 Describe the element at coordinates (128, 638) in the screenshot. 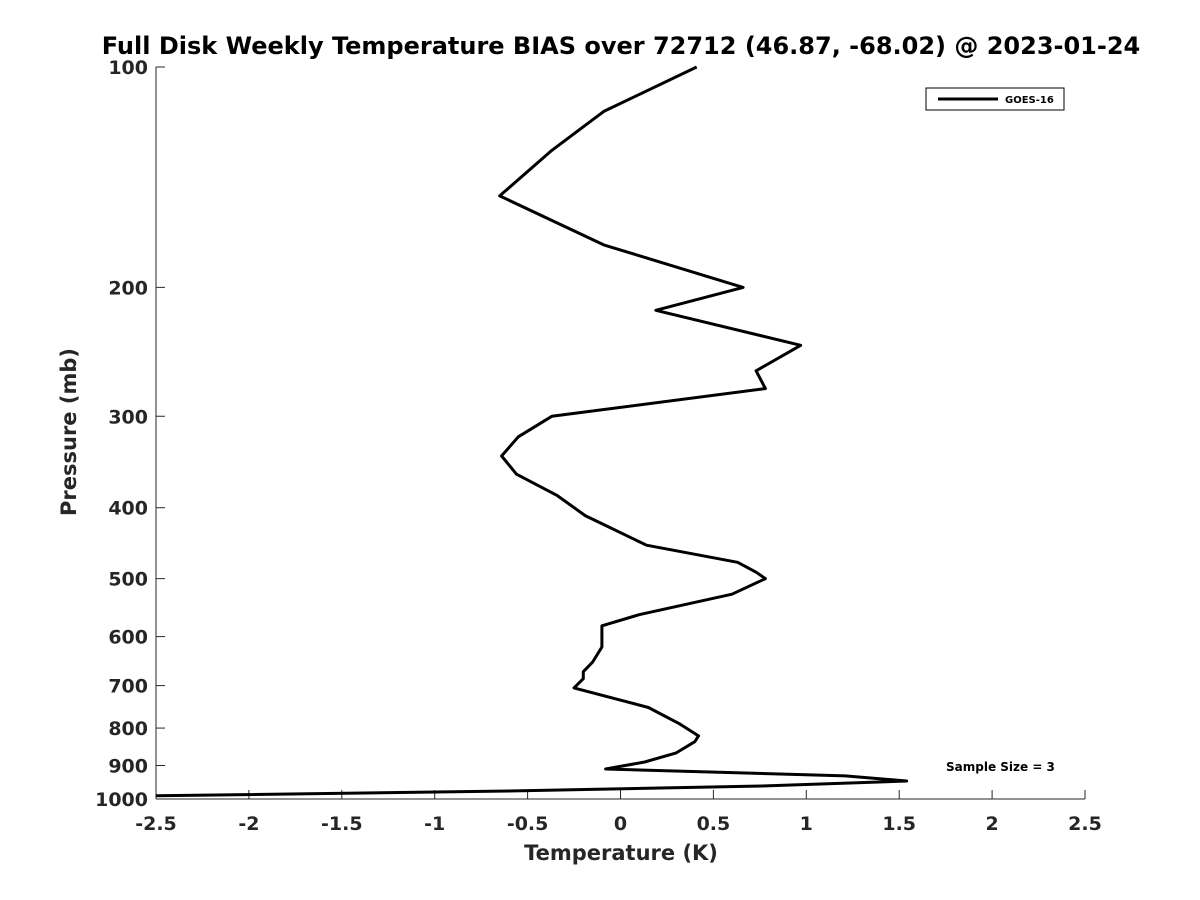

I see `y-tick-label: 600` at that location.